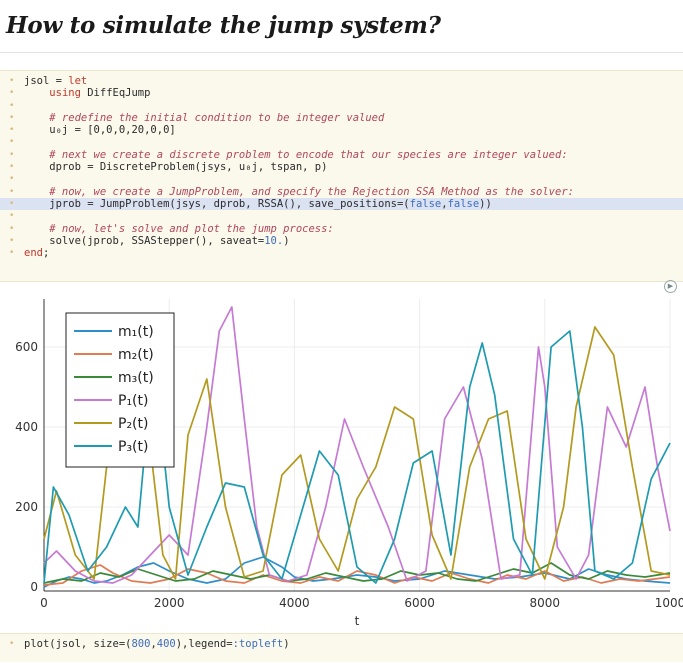 The image size is (683, 663). Describe the element at coordinates (341, 130) in the screenshot. I see `code-line: • u₀j = [0,0,0,20,0,0]` at that location.